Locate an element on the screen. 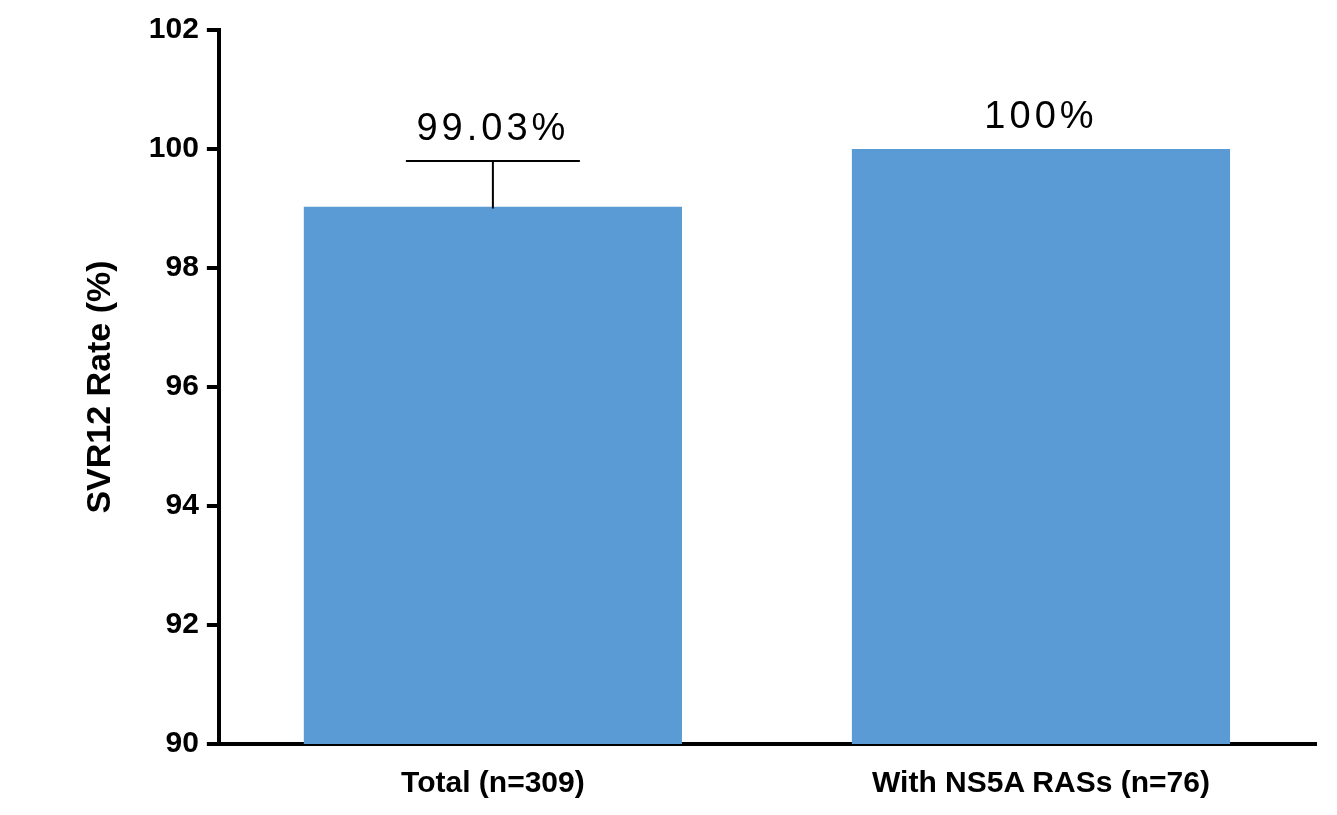 This screenshot has width=1337, height=815. y-tick-label: 90 is located at coordinates (182, 742).